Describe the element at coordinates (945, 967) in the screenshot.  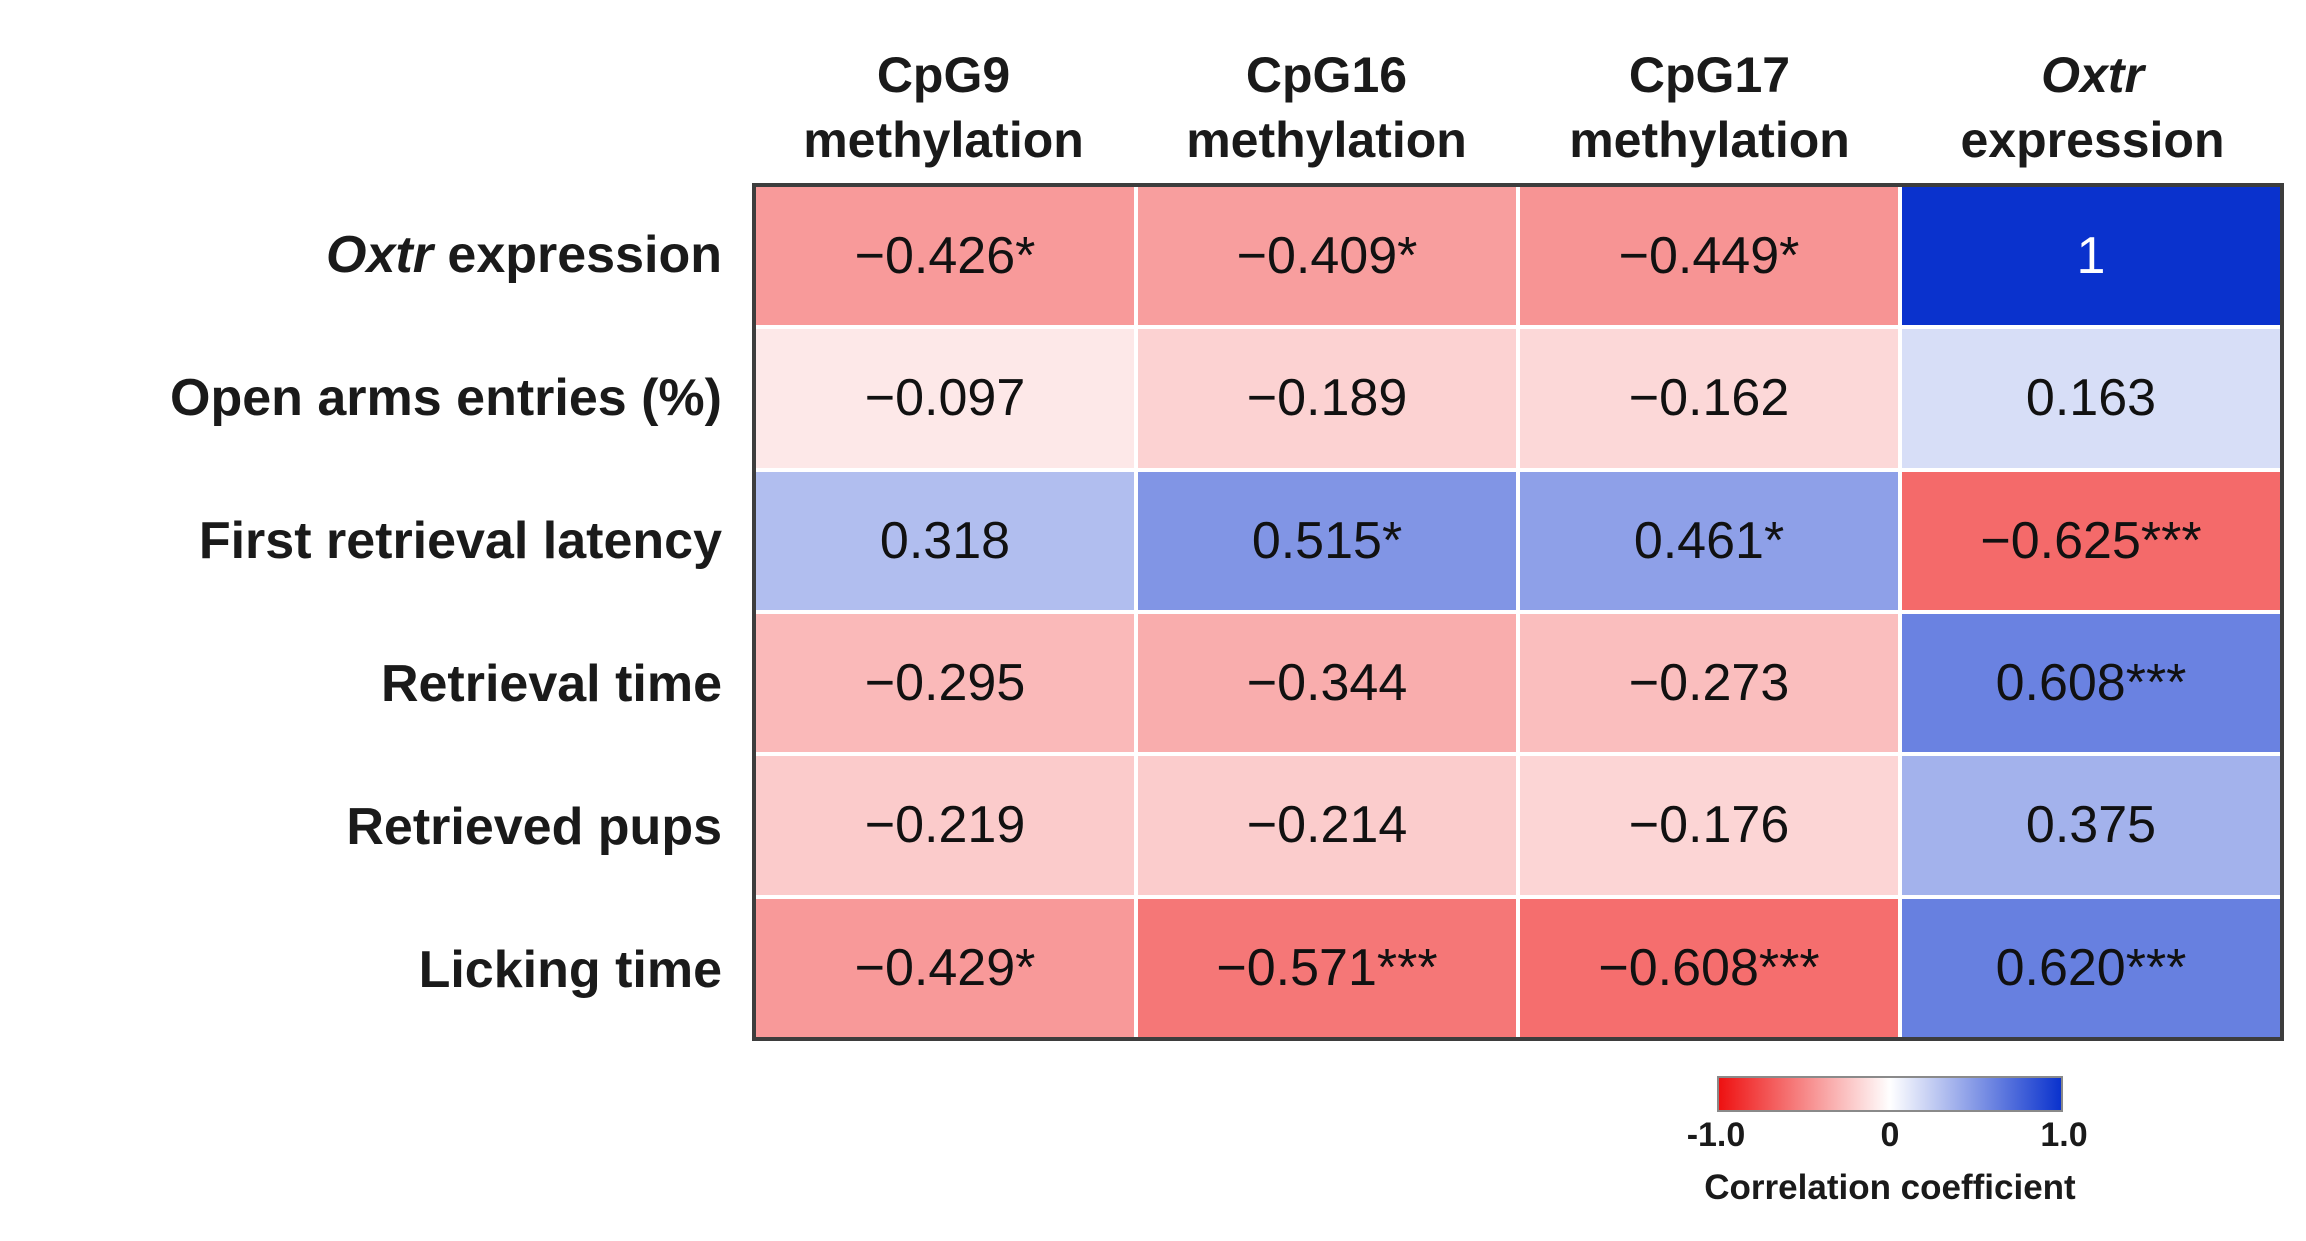
I see `heatmap-cell: −0.429*` at that location.